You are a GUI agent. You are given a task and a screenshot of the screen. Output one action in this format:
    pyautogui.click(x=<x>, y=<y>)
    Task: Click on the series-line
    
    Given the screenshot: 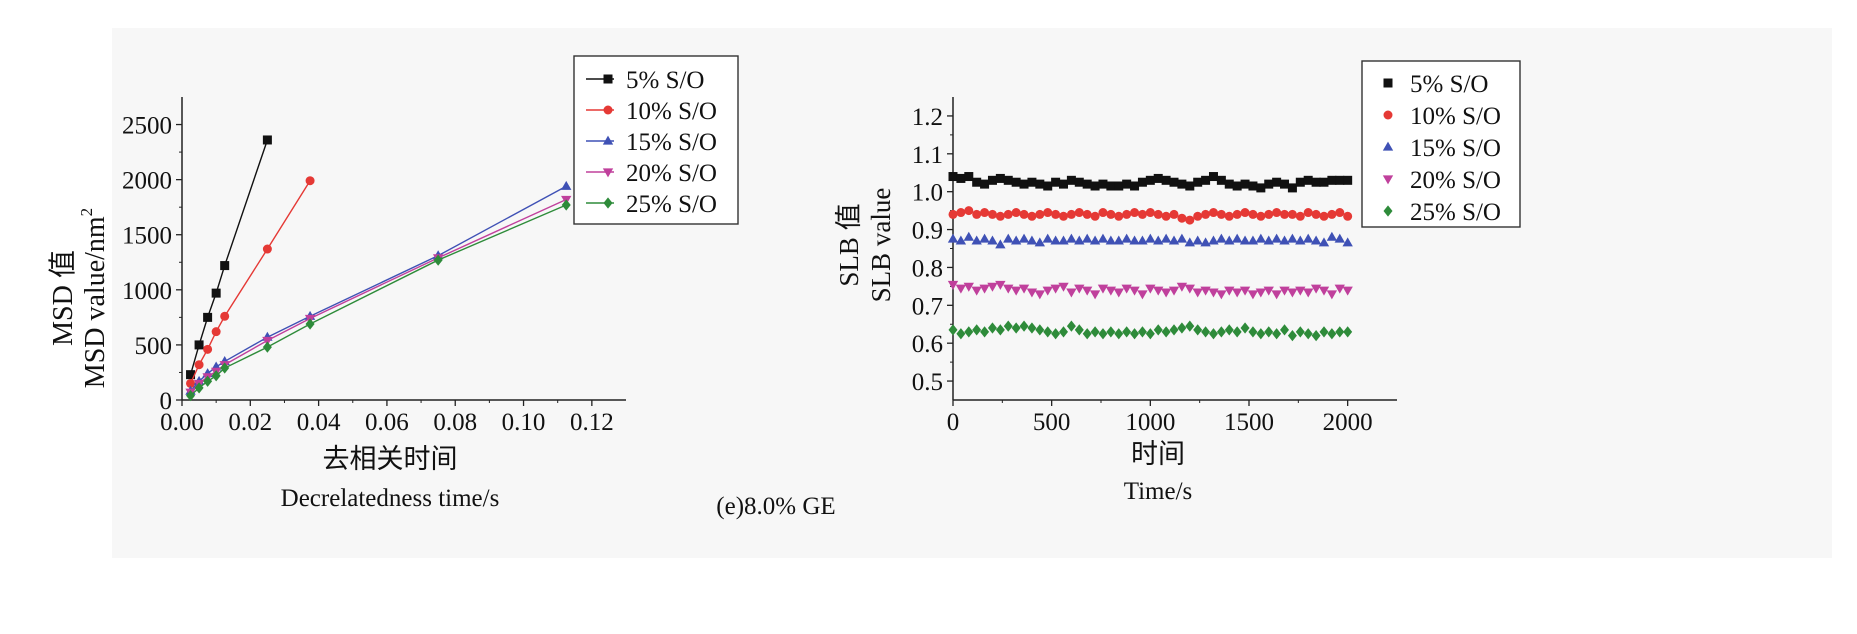 What is the action you would take?
    pyautogui.click(x=378, y=295)
    